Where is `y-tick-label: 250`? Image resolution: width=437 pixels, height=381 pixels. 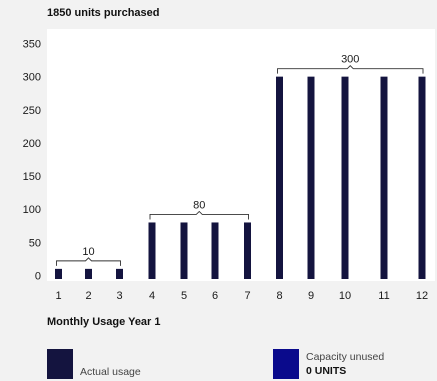
y-tick-label: 250 is located at coordinates (32, 111).